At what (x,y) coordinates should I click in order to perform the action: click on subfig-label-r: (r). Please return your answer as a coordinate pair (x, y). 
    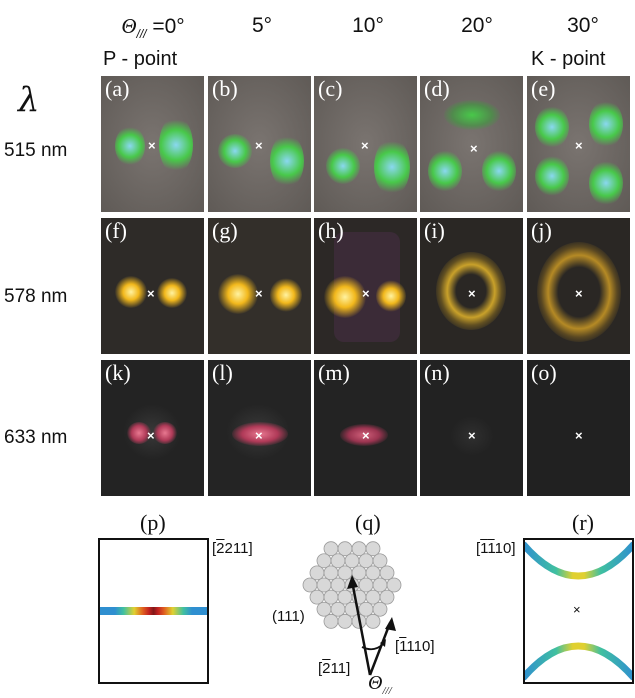
    Looking at the image, I should click on (583, 522).